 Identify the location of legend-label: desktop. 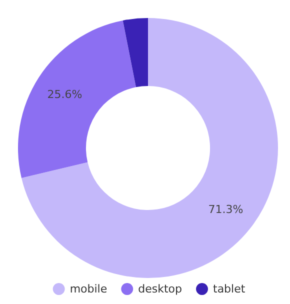
(160, 289).